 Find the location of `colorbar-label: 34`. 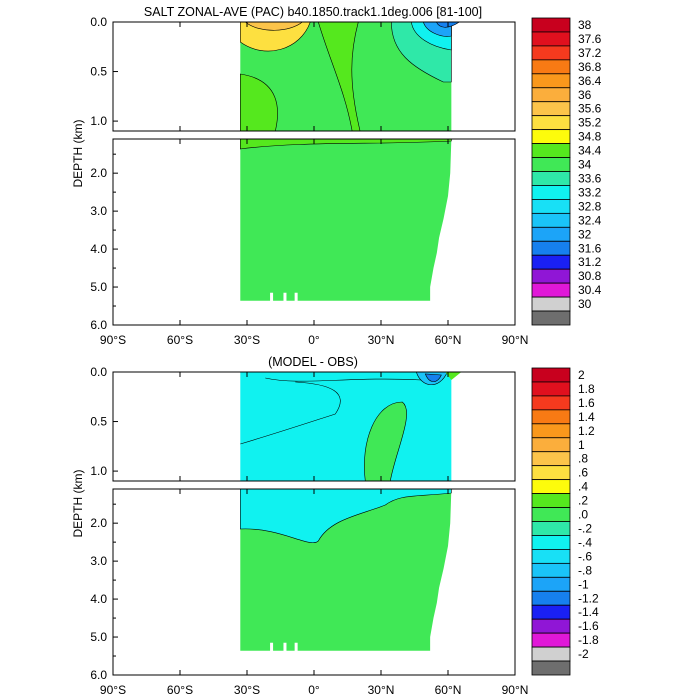

colorbar-label: 34 is located at coordinates (585, 165).